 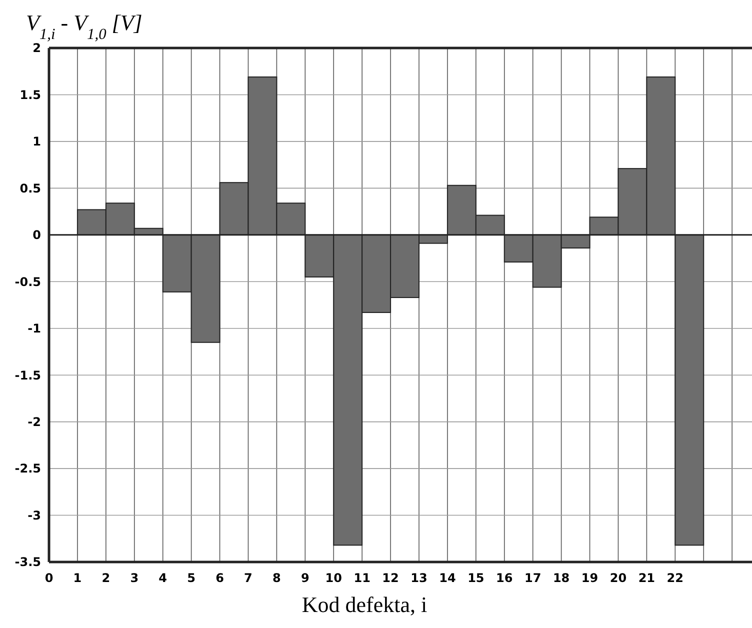 I want to click on x-tick-label: 11, so click(x=362, y=578).